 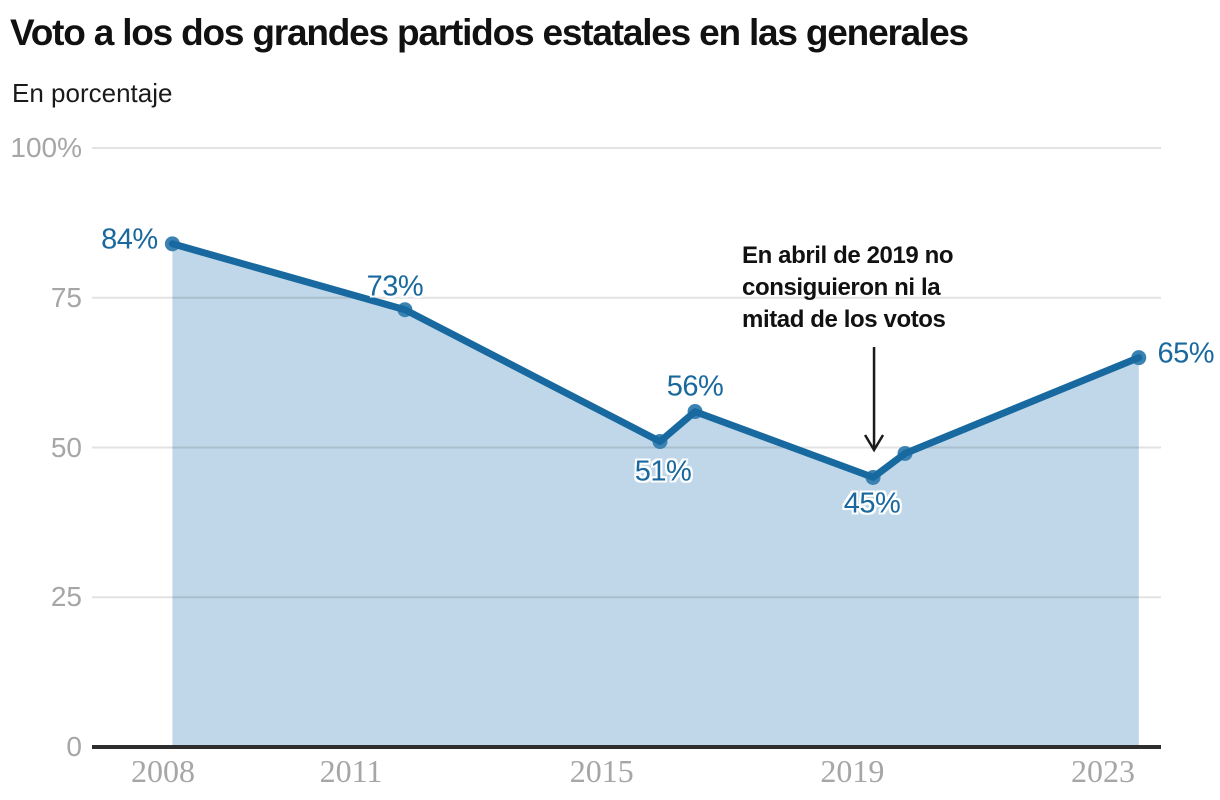 I want to click on x-tick-label: 2015, so click(x=601, y=771).